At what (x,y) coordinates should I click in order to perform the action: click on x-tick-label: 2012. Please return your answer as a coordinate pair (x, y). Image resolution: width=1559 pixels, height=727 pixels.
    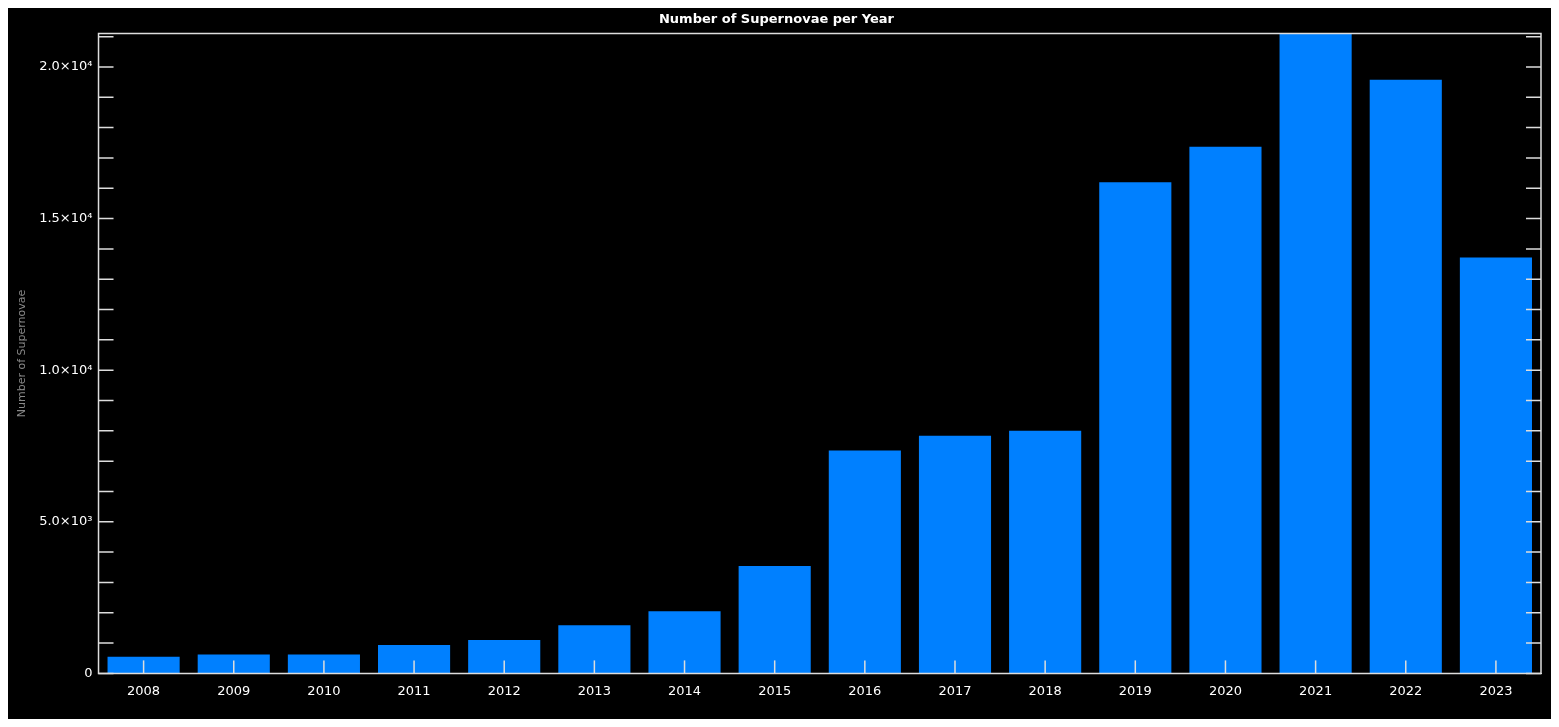
    Looking at the image, I should click on (504, 690).